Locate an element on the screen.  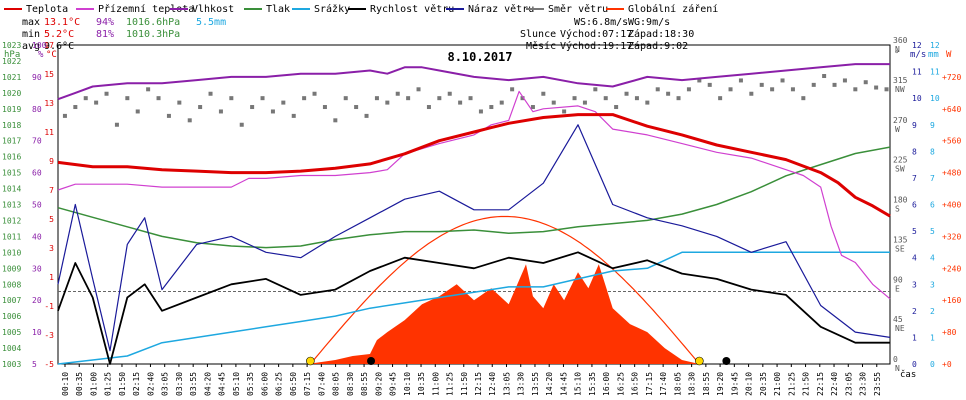
axis-unit-deg: ° is located at coordinates (896, 55).